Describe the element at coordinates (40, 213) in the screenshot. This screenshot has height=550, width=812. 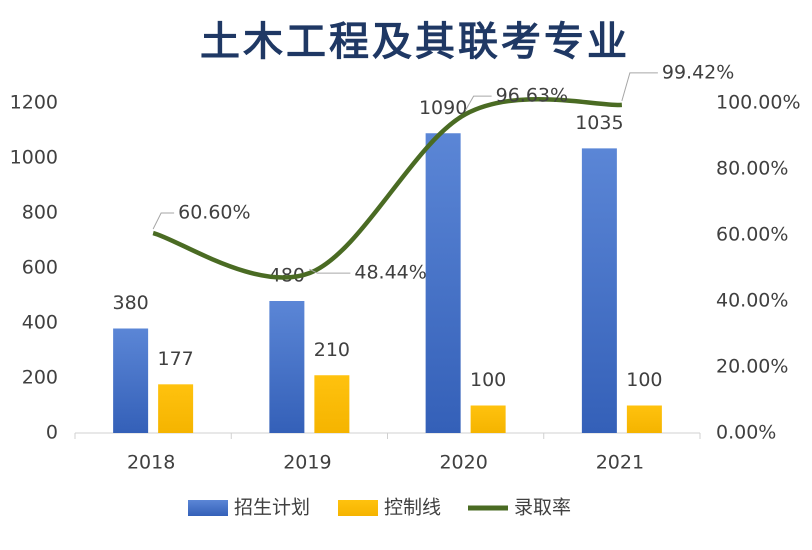
I see `y-tick-label: 800` at that location.